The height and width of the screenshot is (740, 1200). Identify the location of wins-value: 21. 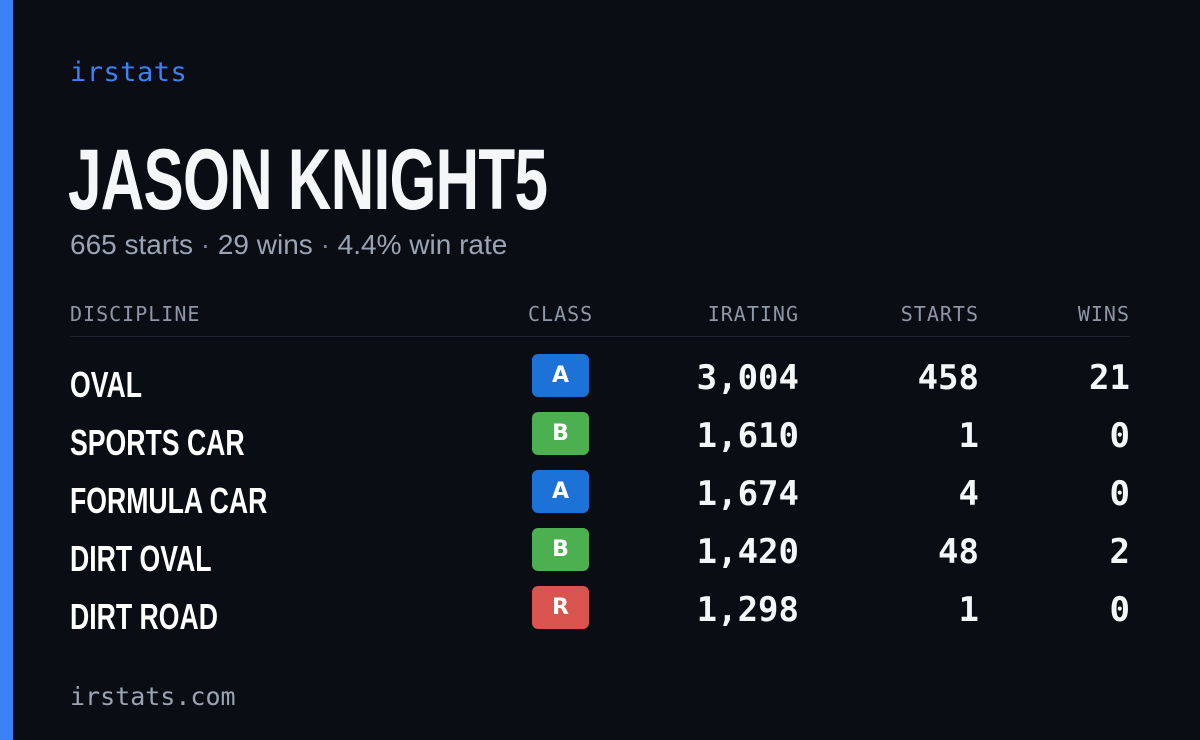
(1109, 378).